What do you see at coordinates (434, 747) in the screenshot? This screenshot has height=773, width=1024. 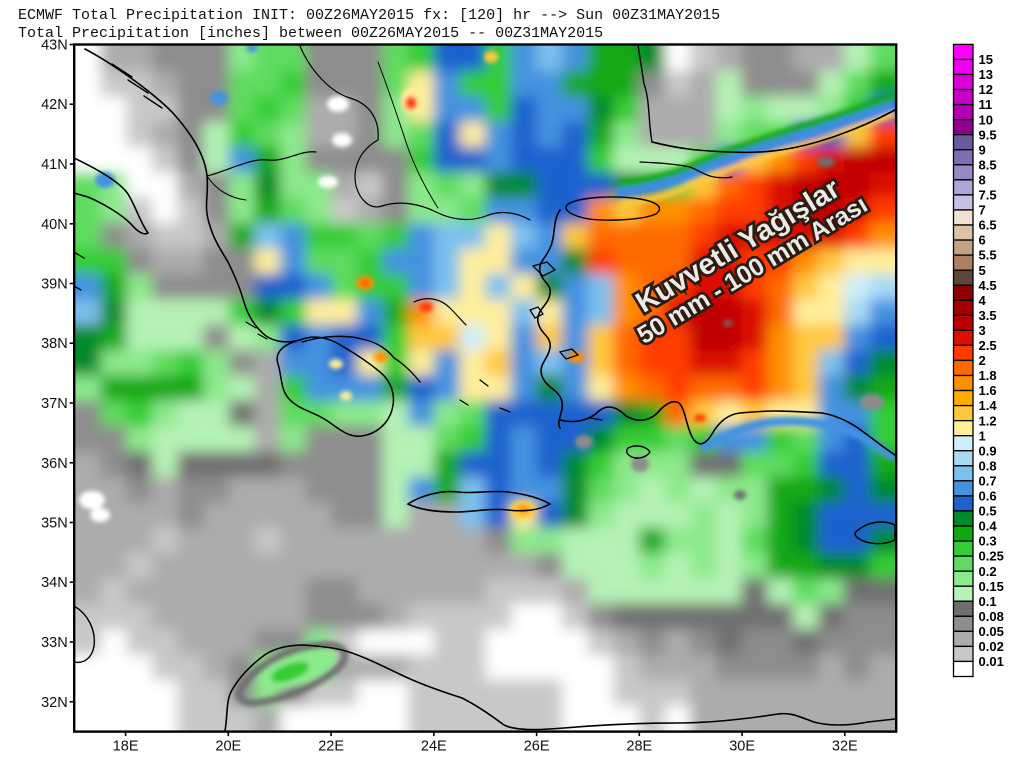 I see `svg-text: 24E` at bounding box center [434, 747].